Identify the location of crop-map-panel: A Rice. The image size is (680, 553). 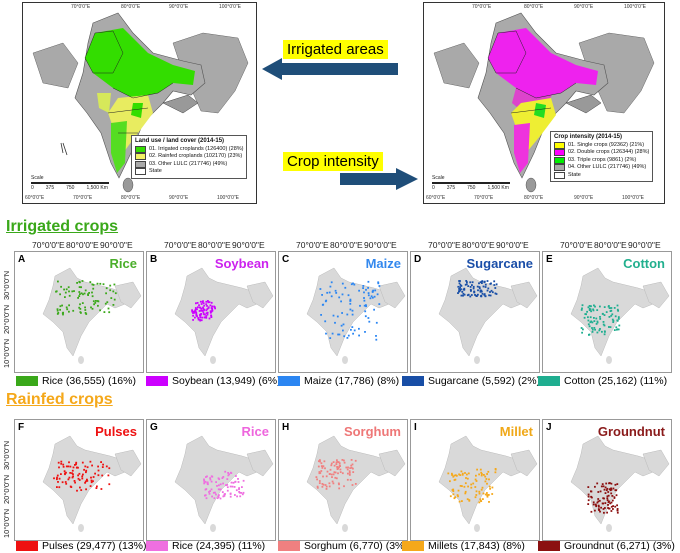
(79, 312).